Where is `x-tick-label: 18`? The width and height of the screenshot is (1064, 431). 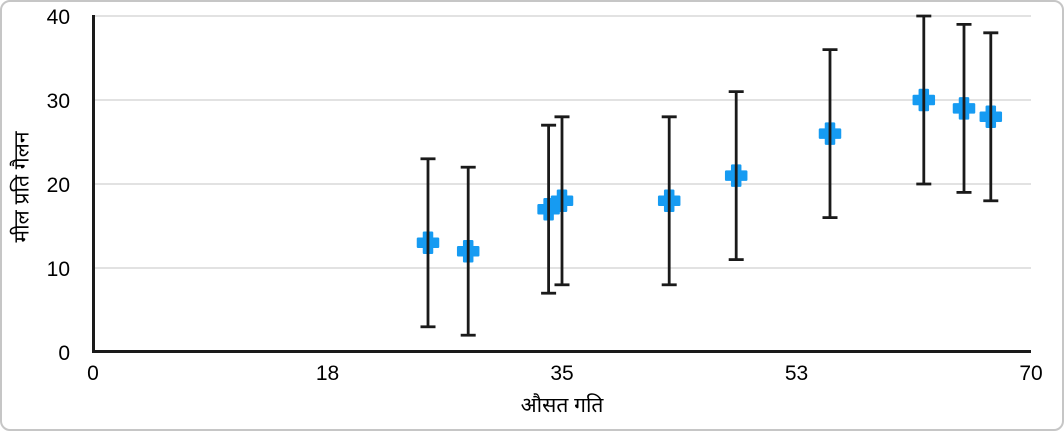 x-tick-label: 18 is located at coordinates (327, 373).